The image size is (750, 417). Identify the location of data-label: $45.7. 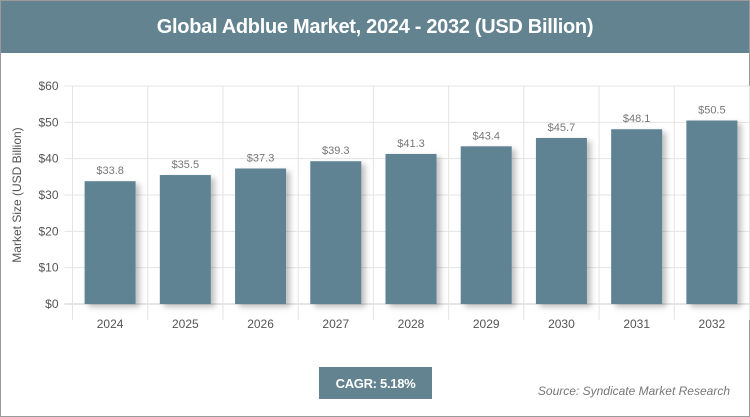
(562, 128).